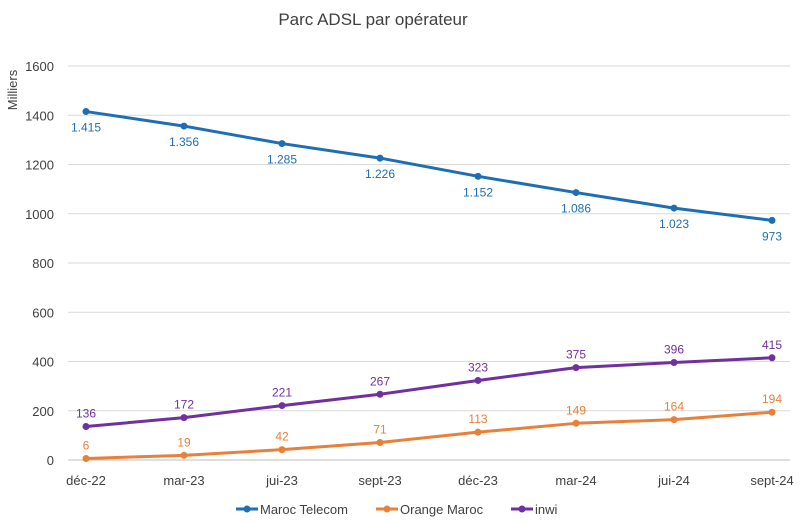  What do you see at coordinates (546, 509) in the screenshot?
I see `legend-label-inwi: inwi` at bounding box center [546, 509].